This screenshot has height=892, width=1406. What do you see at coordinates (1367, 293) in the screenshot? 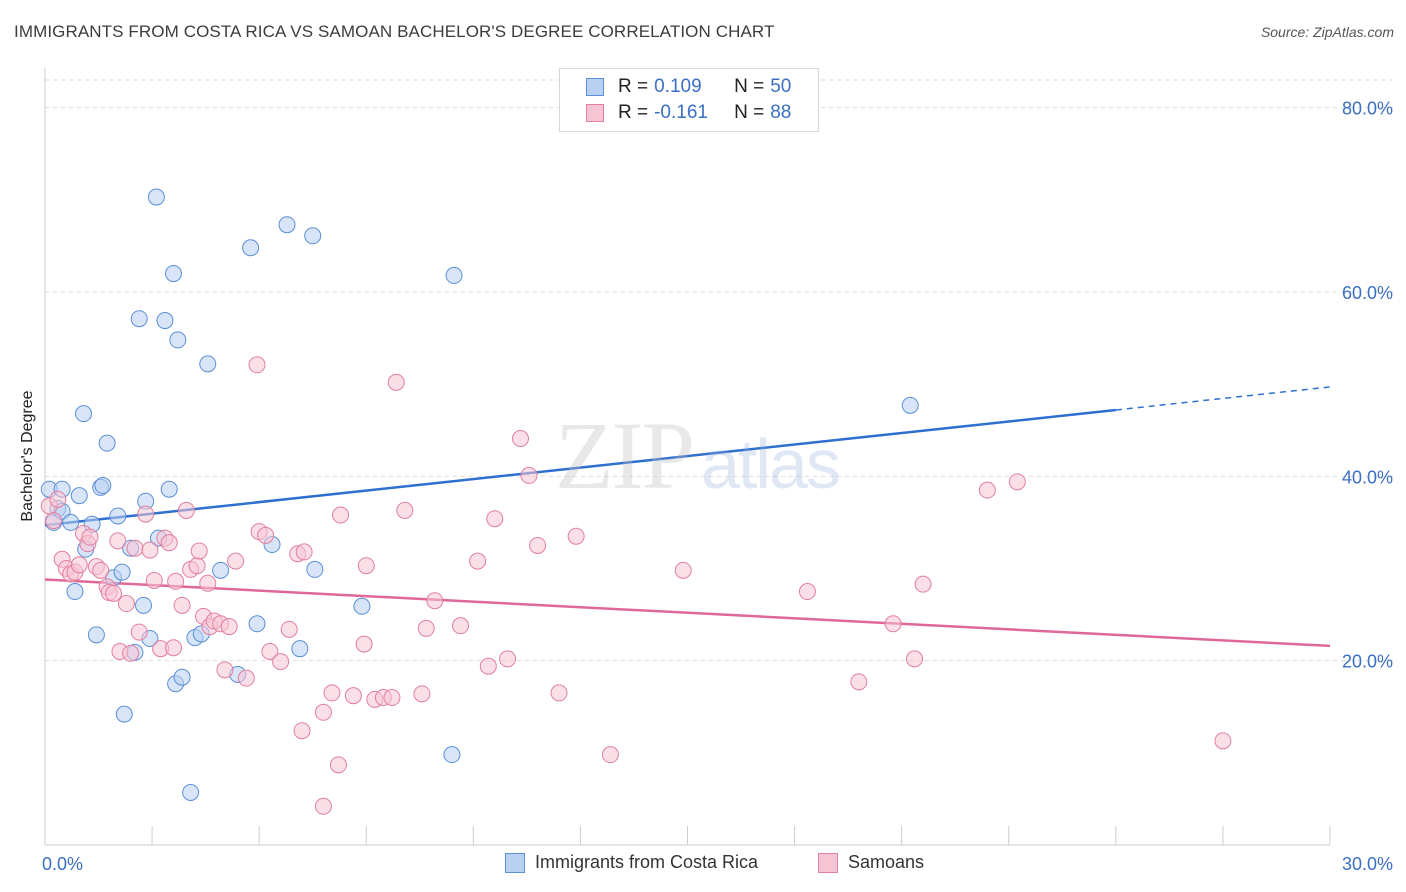
I see `y-tick-label: 60.0%` at bounding box center [1367, 293].